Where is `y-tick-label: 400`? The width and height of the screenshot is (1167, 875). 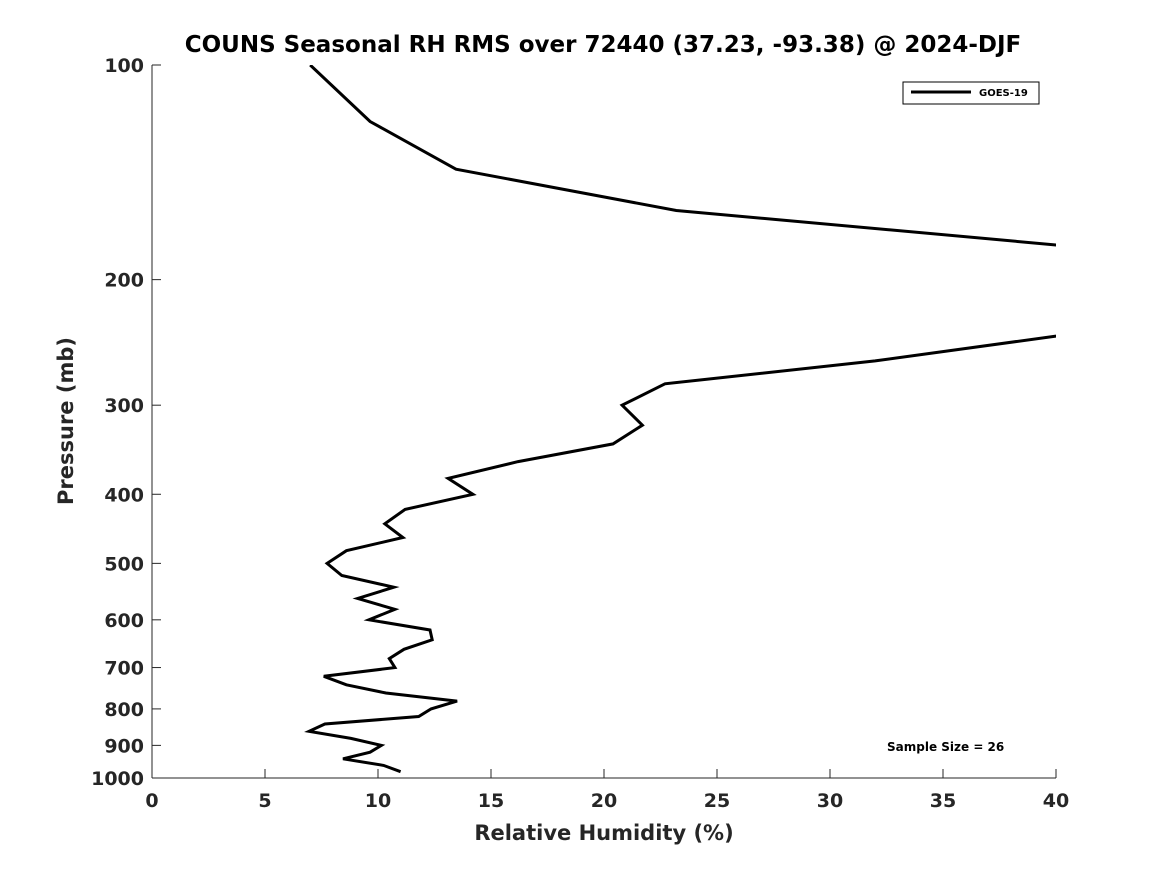 y-tick-label: 400 is located at coordinates (124, 495).